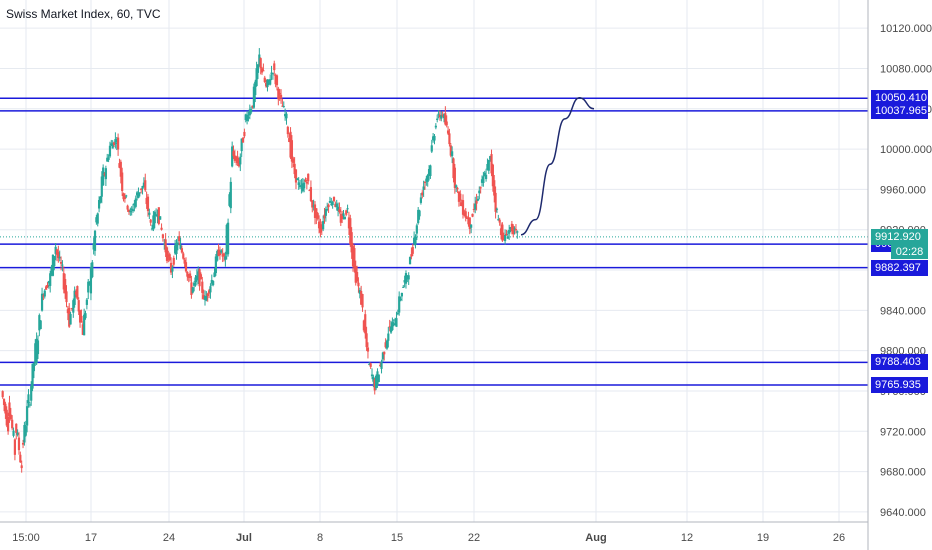 The image size is (932, 550). What do you see at coordinates (763, 538) in the screenshot?
I see `x-tick-label: 19` at bounding box center [763, 538].